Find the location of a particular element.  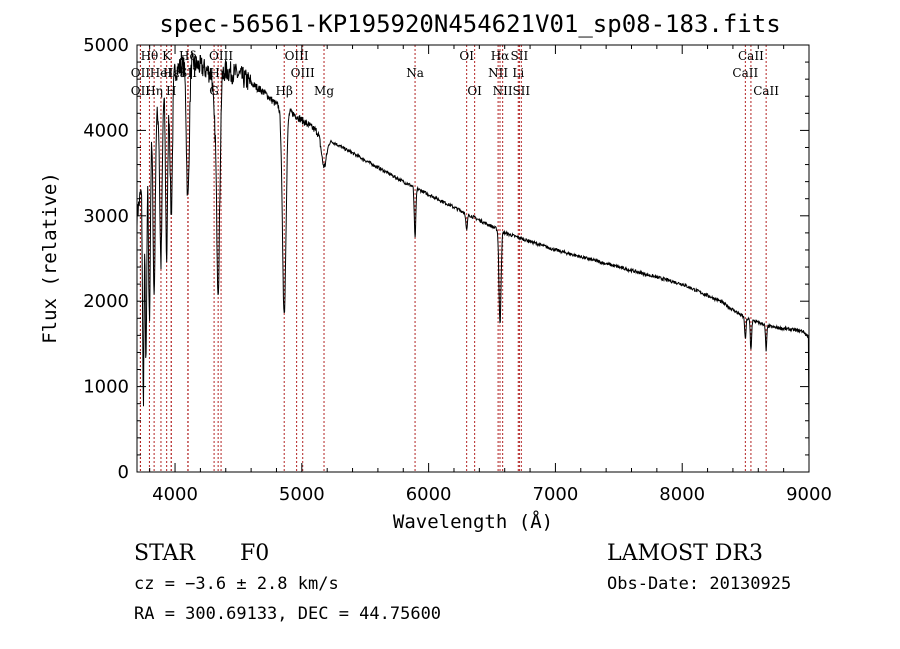

y-tick-label: 3000 is located at coordinates (106, 216).